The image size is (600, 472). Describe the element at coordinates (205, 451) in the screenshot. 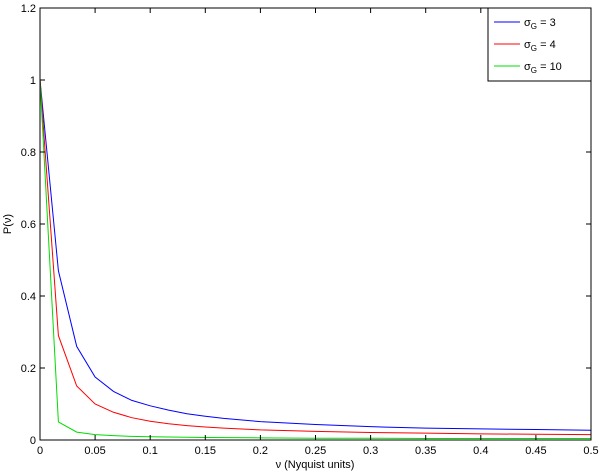

I see `x-tick-label: 0.15` at that location.